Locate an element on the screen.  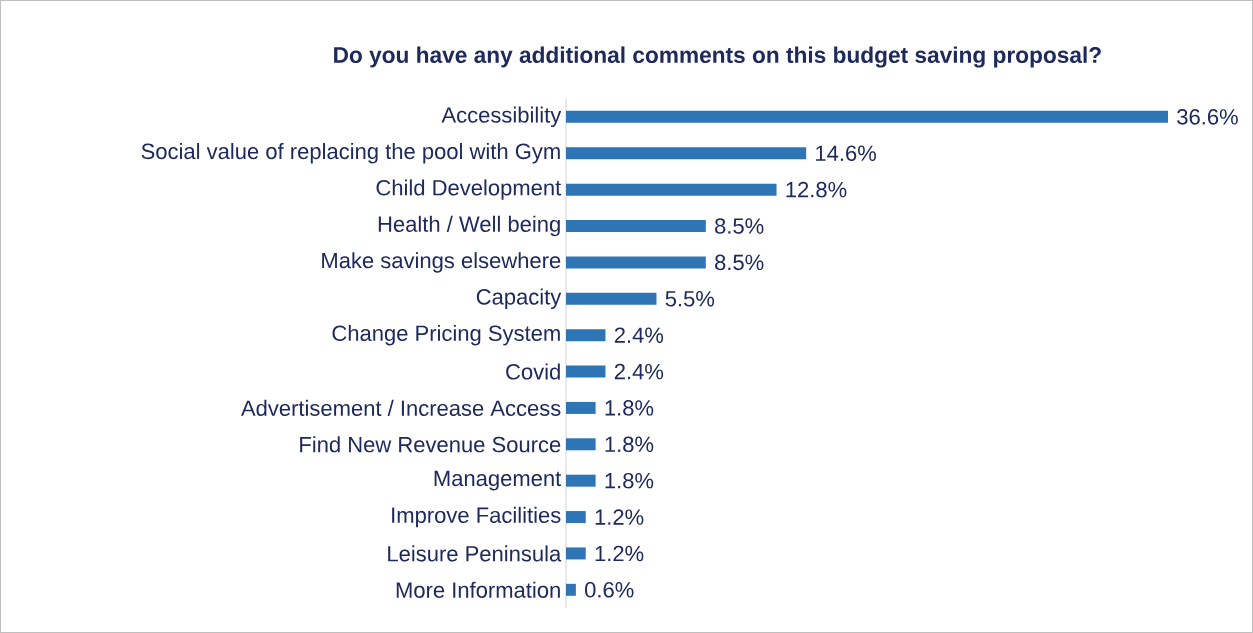
data-label: 5.5% is located at coordinates (690, 299).